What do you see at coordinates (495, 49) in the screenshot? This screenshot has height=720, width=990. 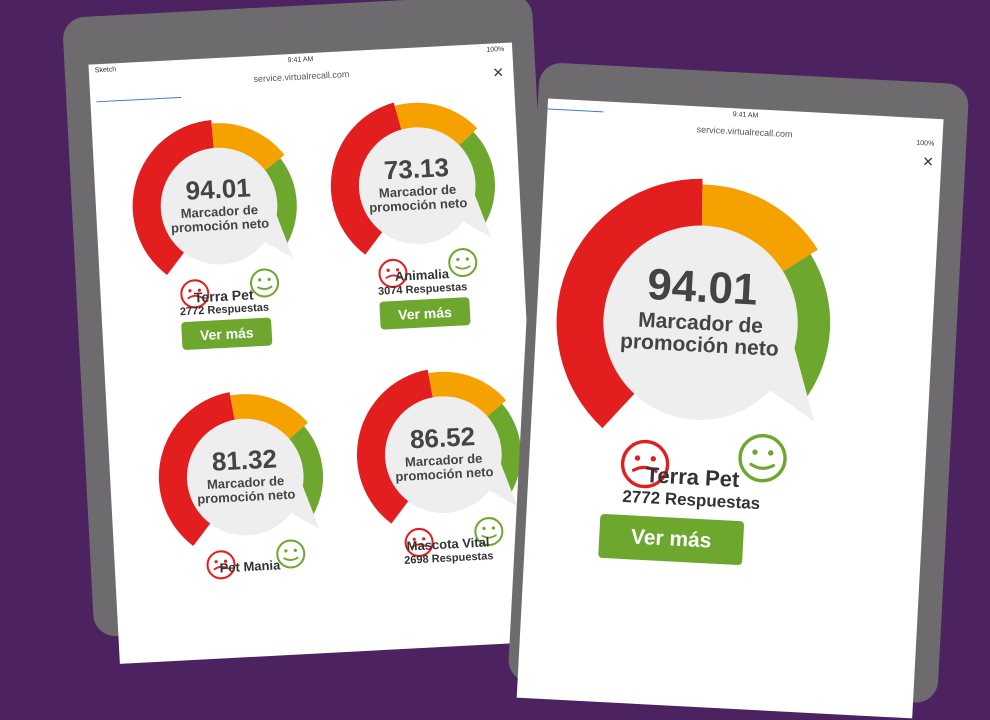 I see `battery-label: 100%` at bounding box center [495, 49].